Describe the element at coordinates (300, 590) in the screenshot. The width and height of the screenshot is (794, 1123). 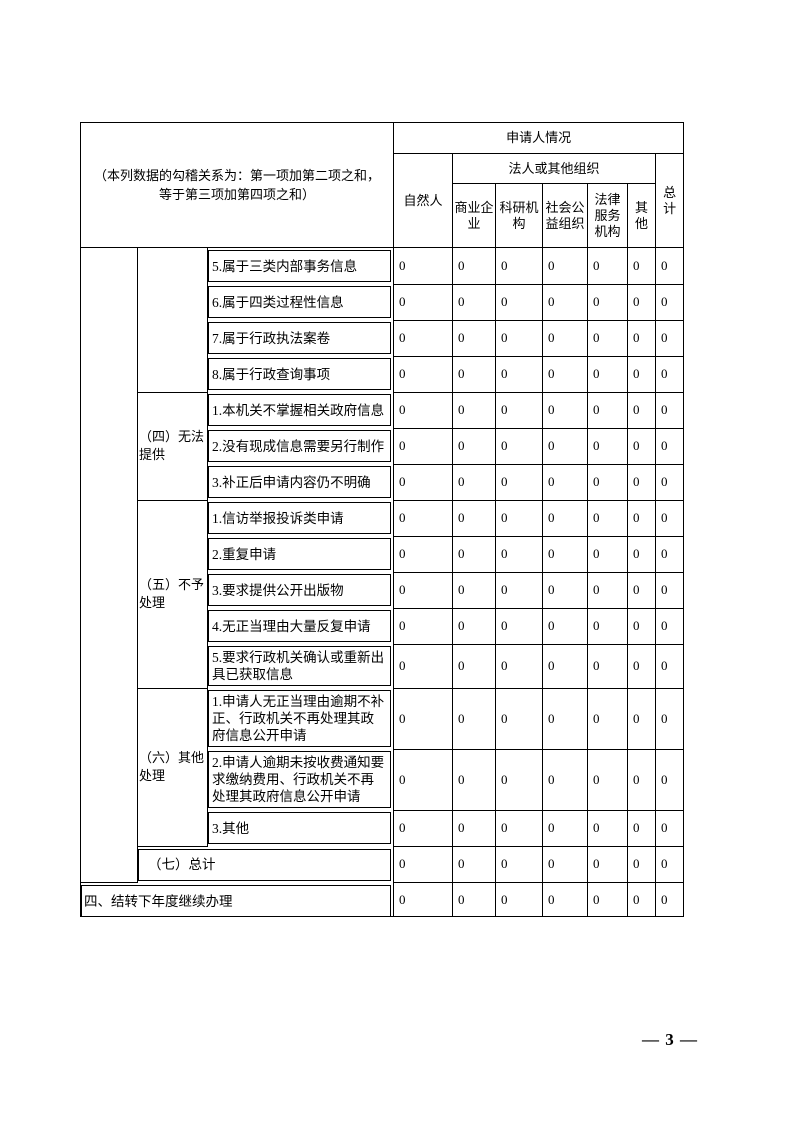
I see `item-label-cell: 3.要求提供公开出版物` at that location.